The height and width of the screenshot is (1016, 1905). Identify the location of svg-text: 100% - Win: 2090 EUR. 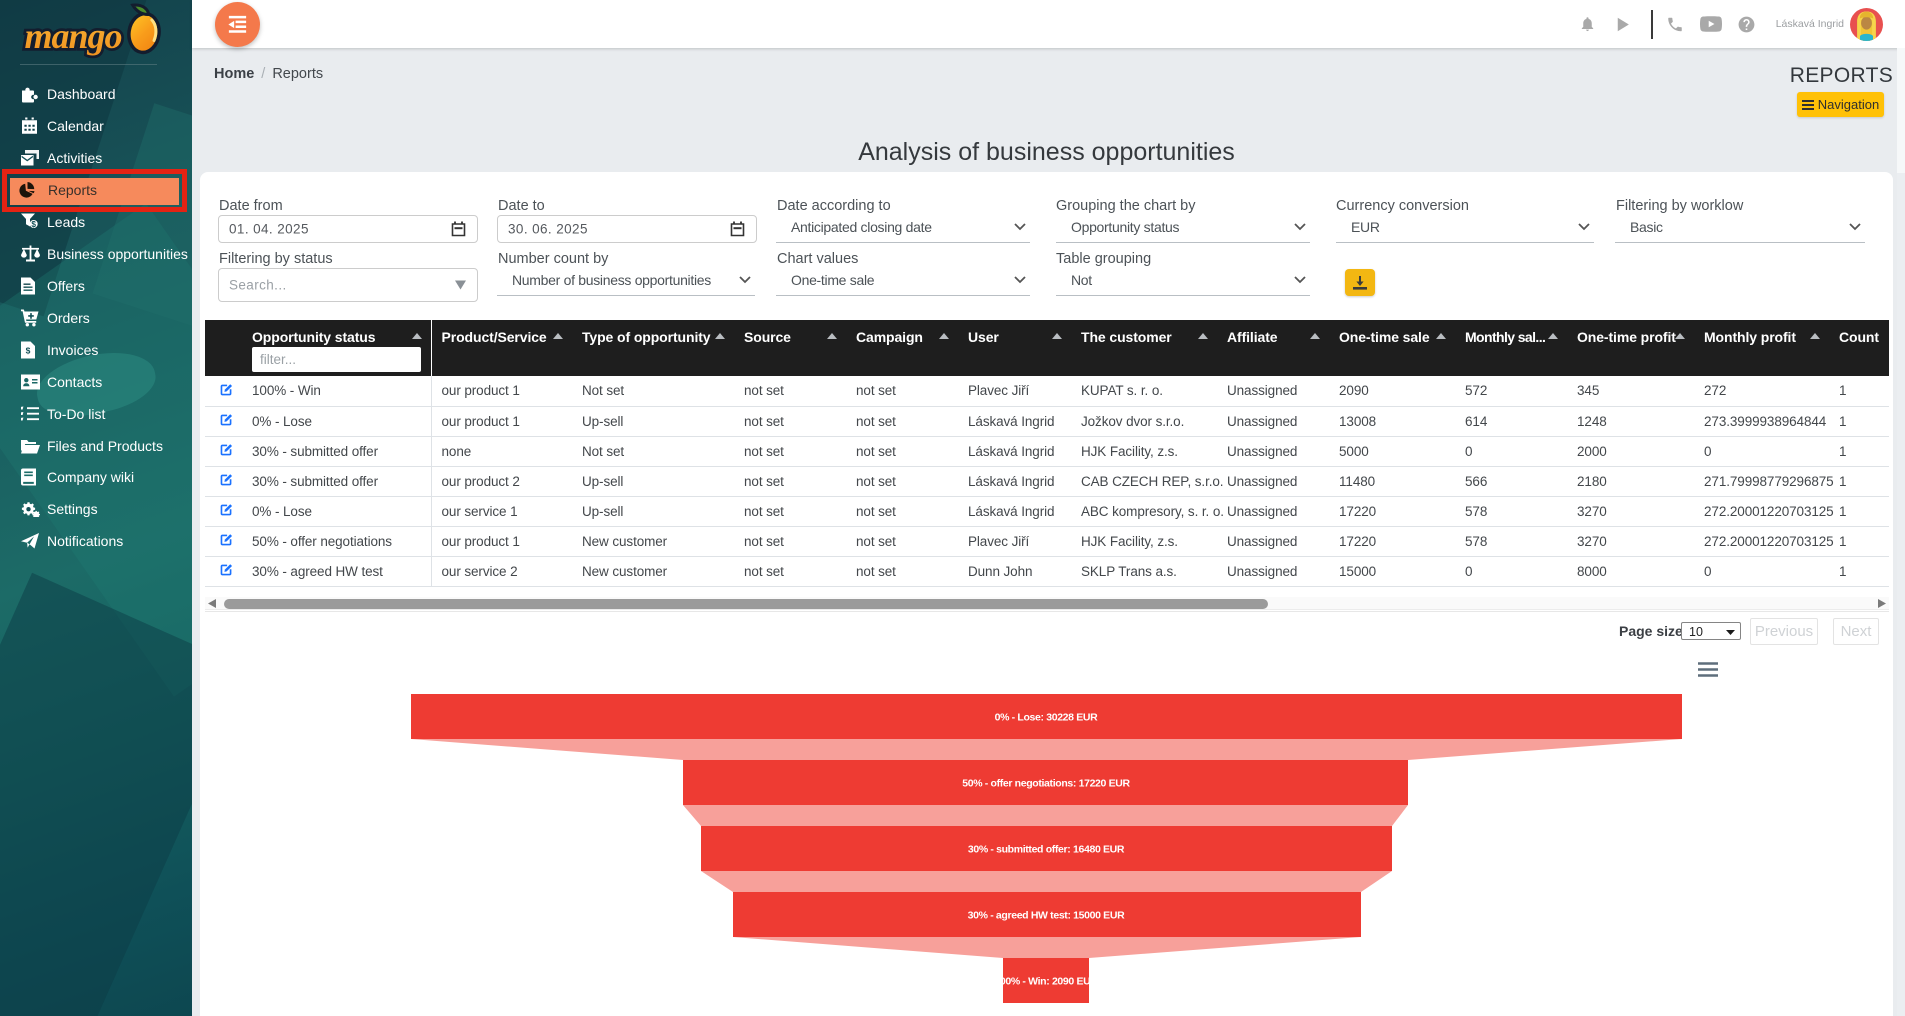
(1046, 982).